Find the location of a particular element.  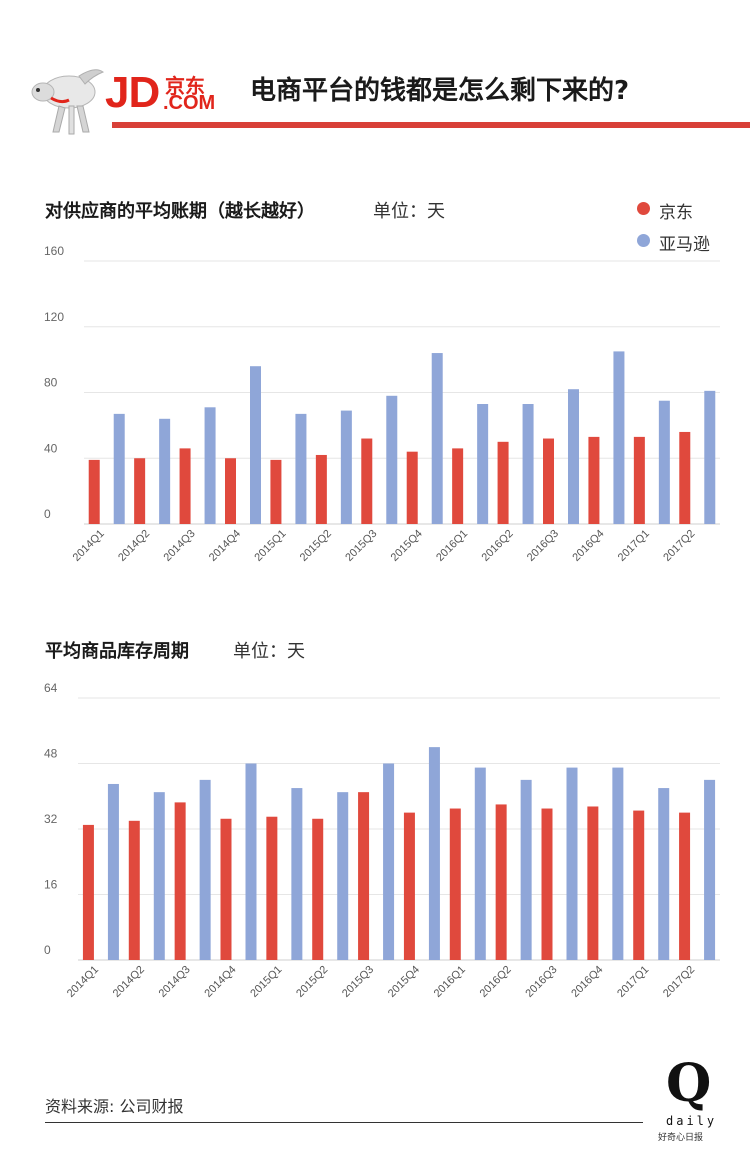

x-tick-label: 2016Q2 is located at coordinates (496, 982).